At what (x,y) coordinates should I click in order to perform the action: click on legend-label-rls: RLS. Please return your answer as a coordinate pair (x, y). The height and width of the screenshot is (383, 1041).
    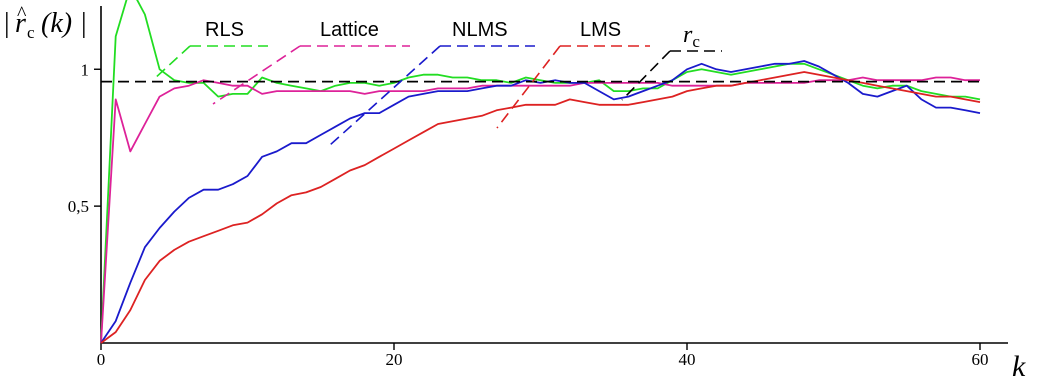
    Looking at the image, I should click on (224, 30).